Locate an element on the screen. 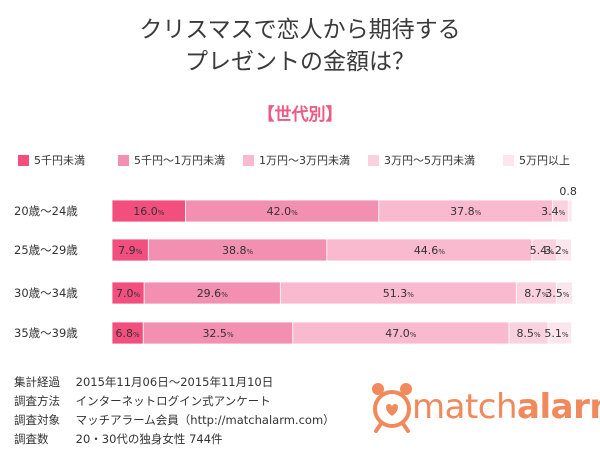 This screenshot has height=460, width=600. data-label: 5.4% is located at coordinates (542, 250).